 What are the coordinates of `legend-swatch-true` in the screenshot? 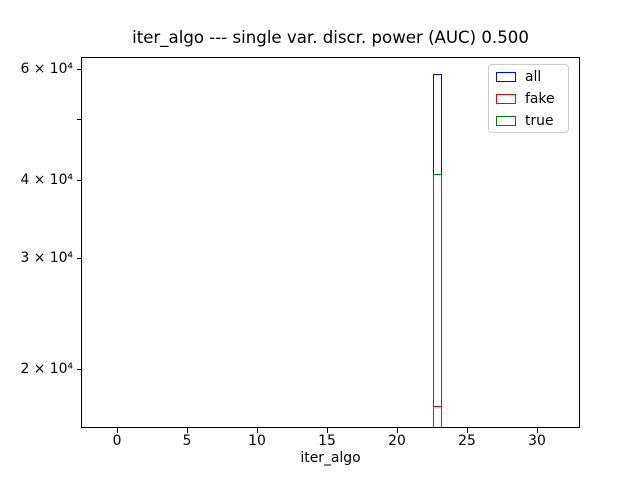 It's located at (506, 120).